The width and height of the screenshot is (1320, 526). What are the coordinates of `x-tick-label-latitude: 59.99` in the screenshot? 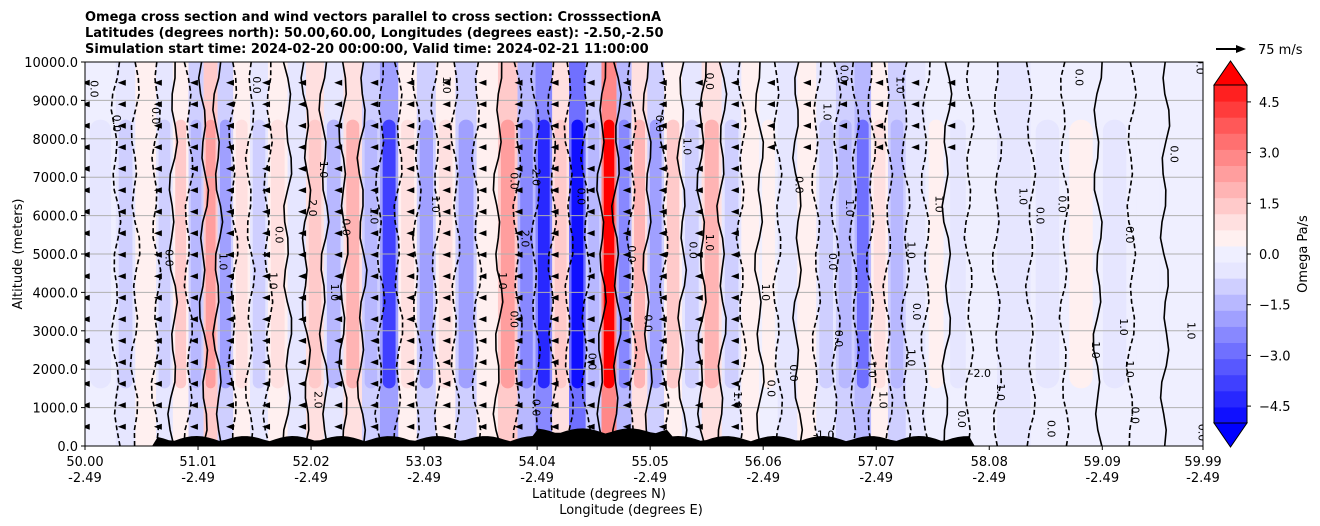 It's located at (1202, 462).